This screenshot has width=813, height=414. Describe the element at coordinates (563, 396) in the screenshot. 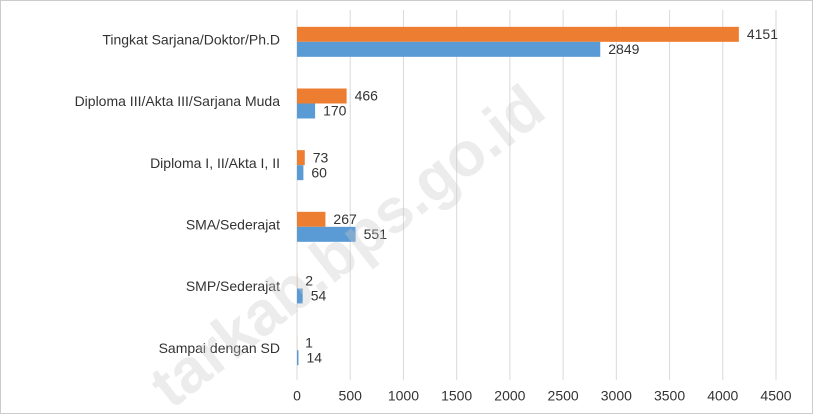

I see `x-tick-label: 2500` at that location.